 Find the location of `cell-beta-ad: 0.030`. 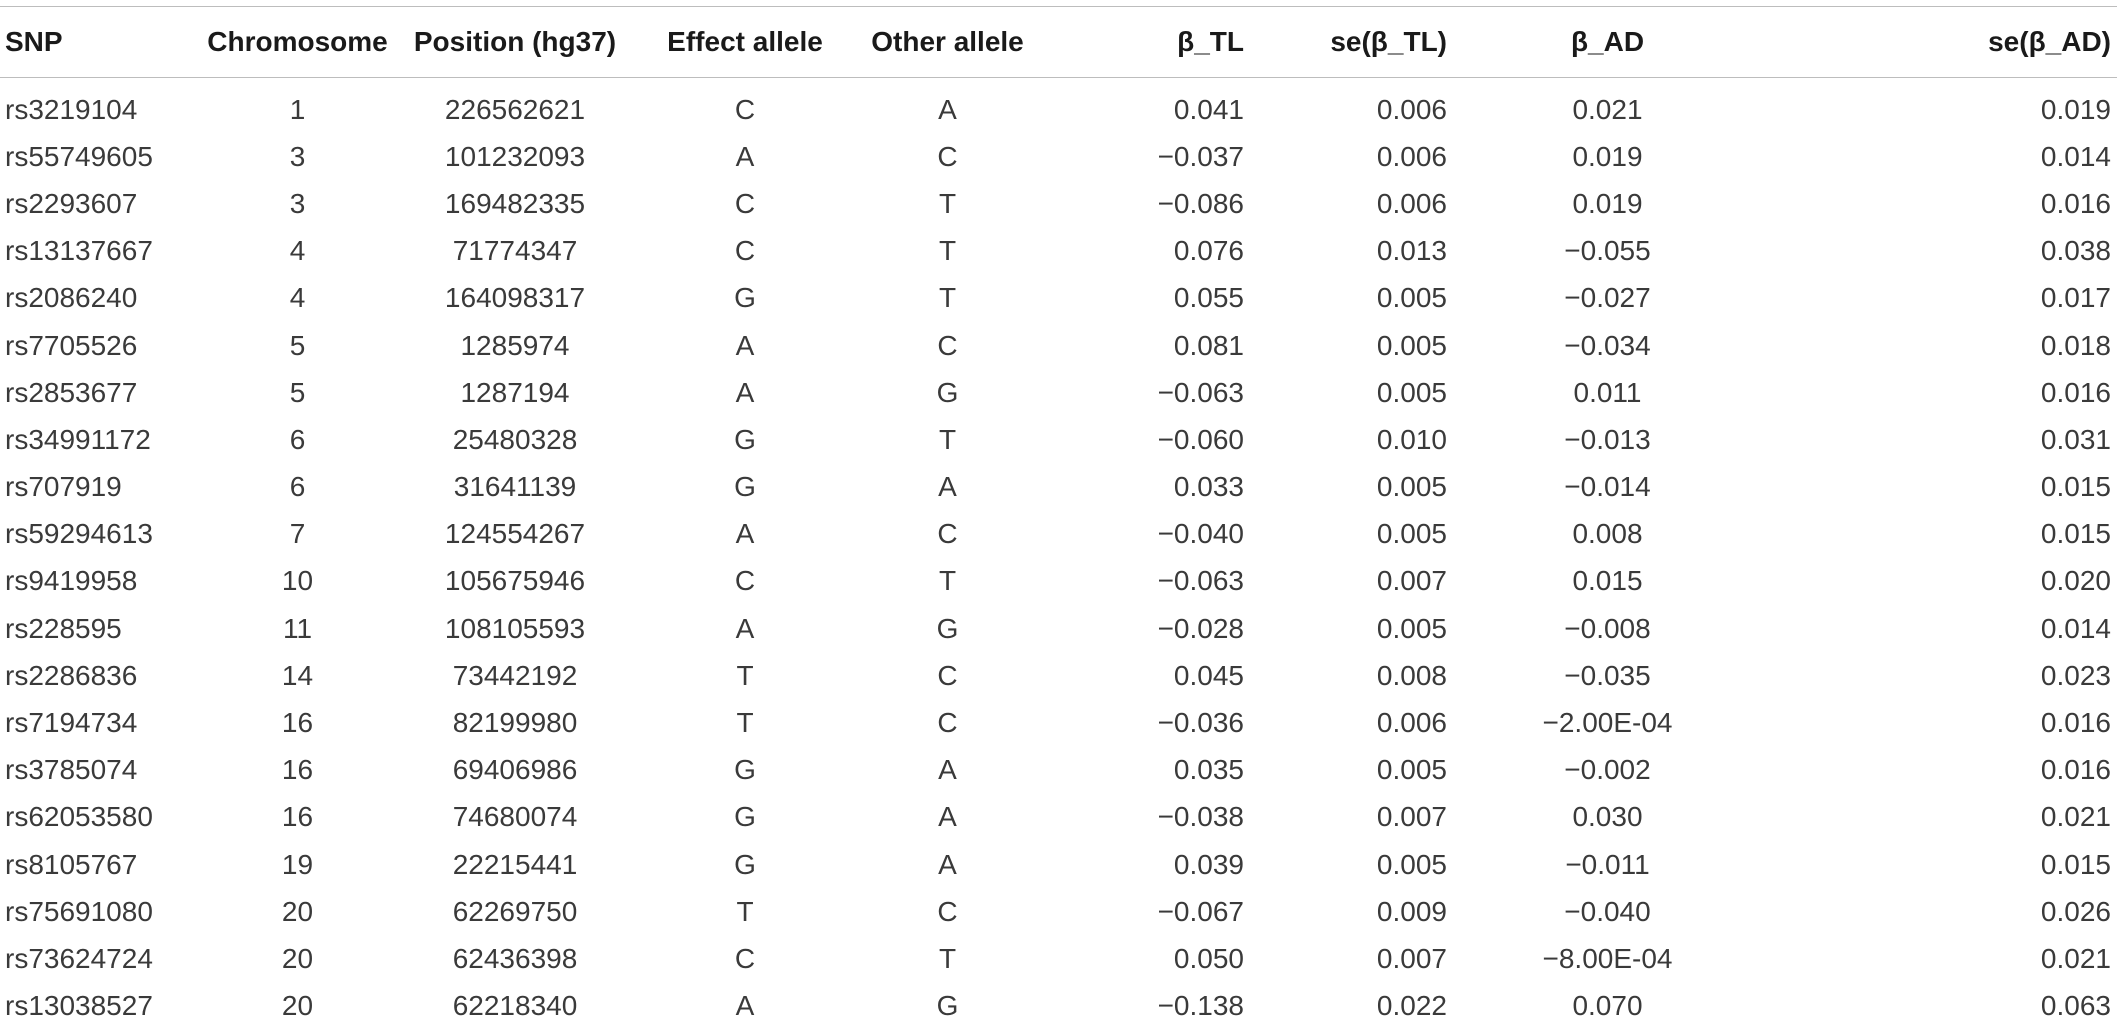

cell-beta-ad: 0.030 is located at coordinates (1607, 817).